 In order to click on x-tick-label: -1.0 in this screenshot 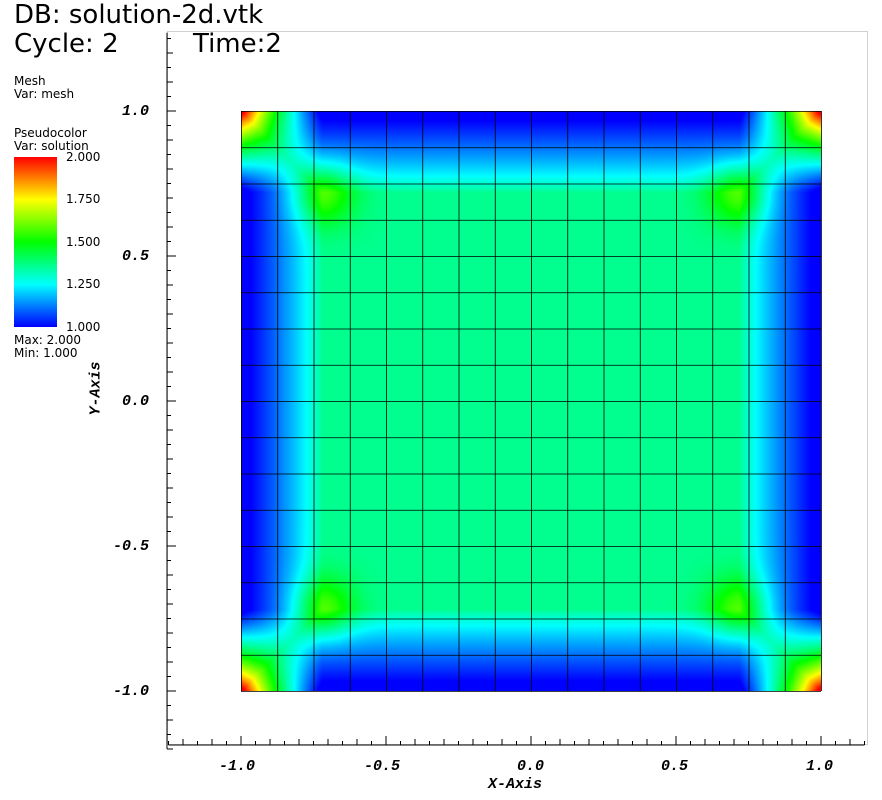, I will do `click(237, 766)`.